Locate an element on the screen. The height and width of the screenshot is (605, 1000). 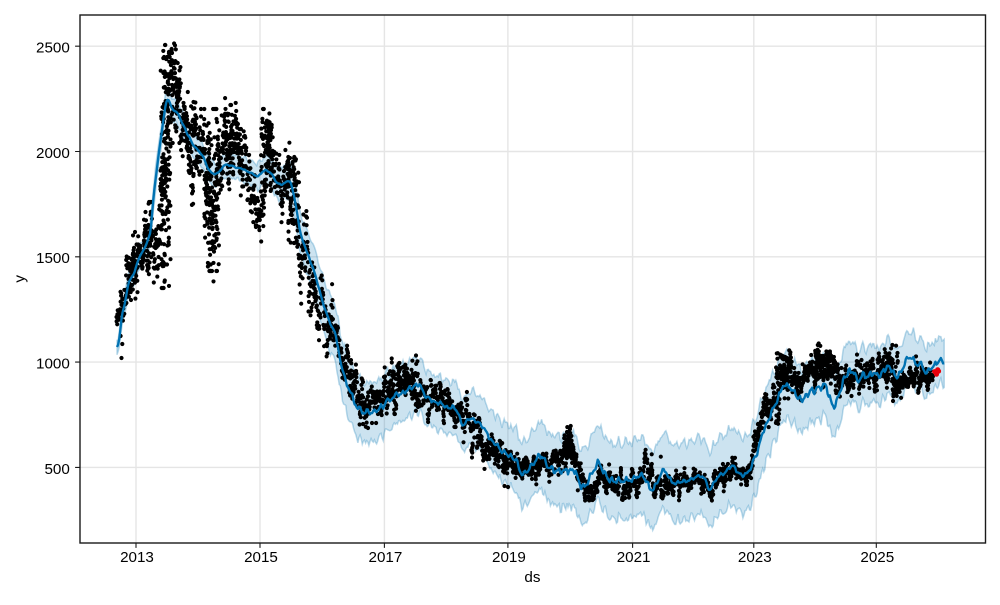
svg-text: ds is located at coordinates (532, 577).